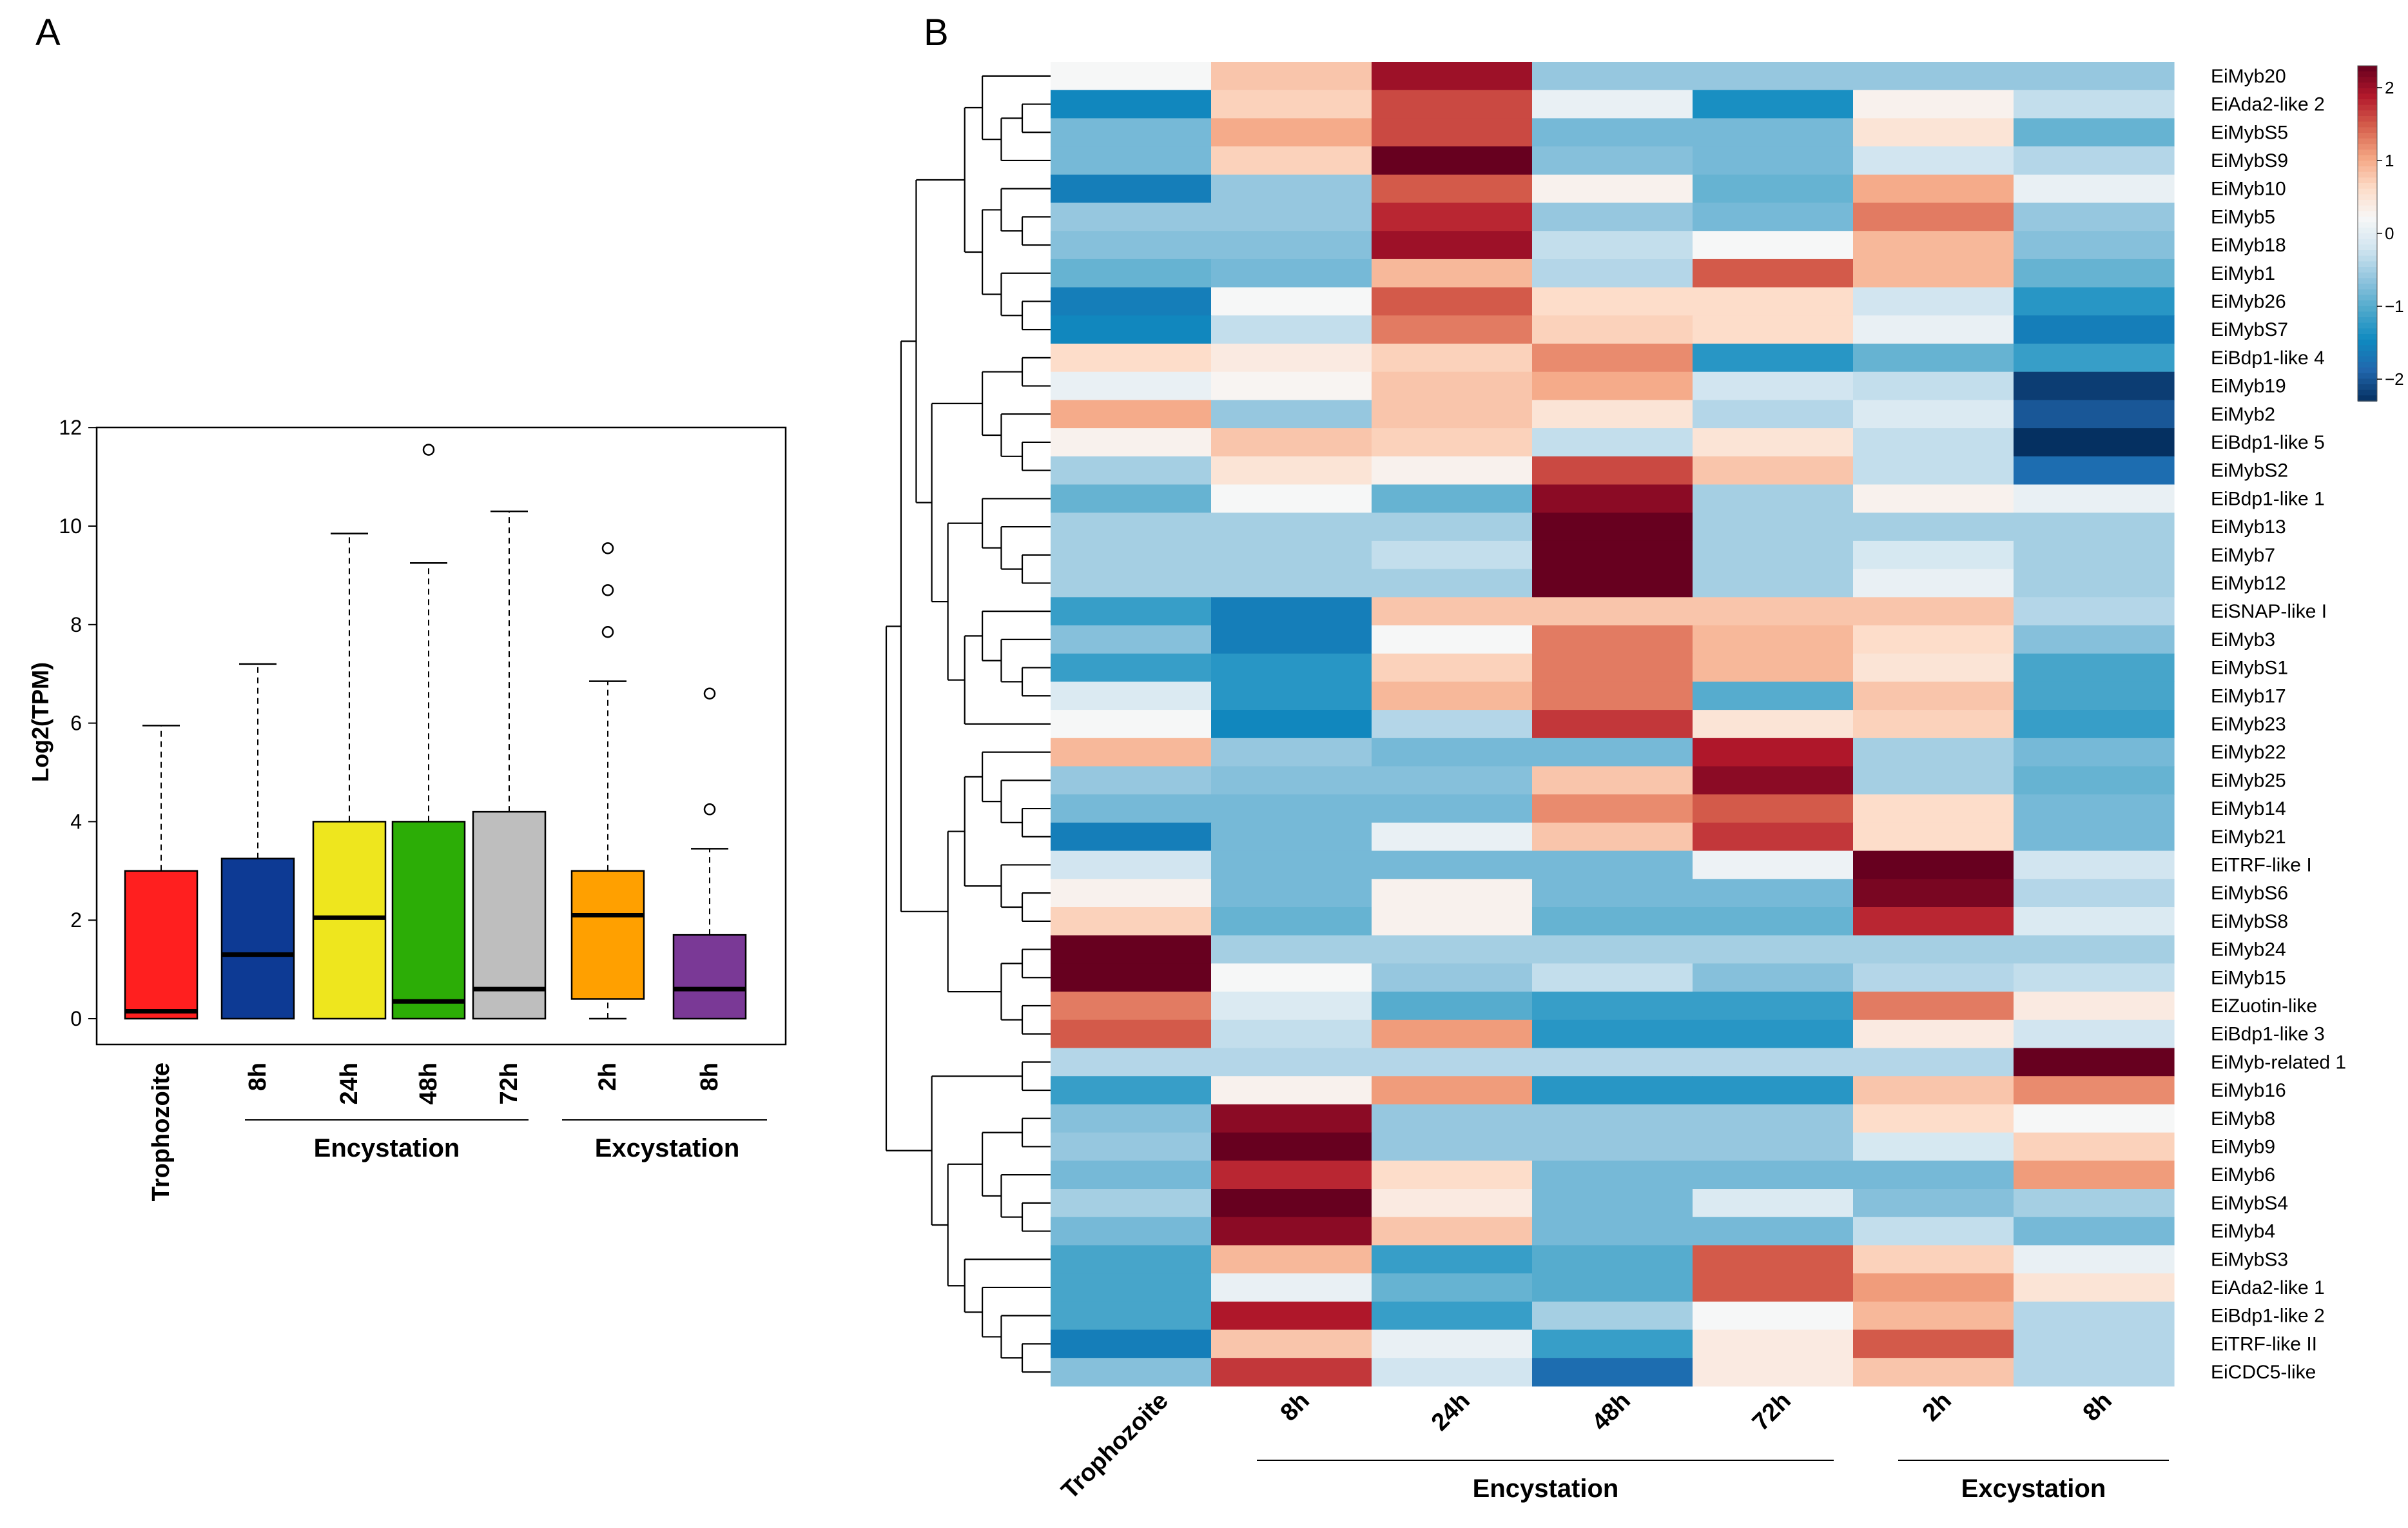  What do you see at coordinates (2268, 442) in the screenshot?
I see `gene-label: EiBdp1-like 5` at bounding box center [2268, 442].